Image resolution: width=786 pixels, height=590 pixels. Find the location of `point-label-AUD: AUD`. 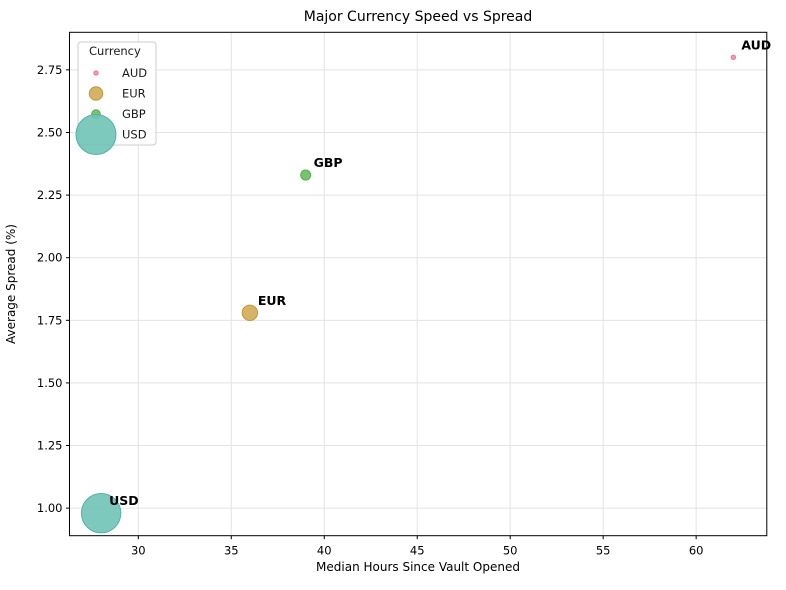

point-label-AUD: AUD is located at coordinates (756, 44).